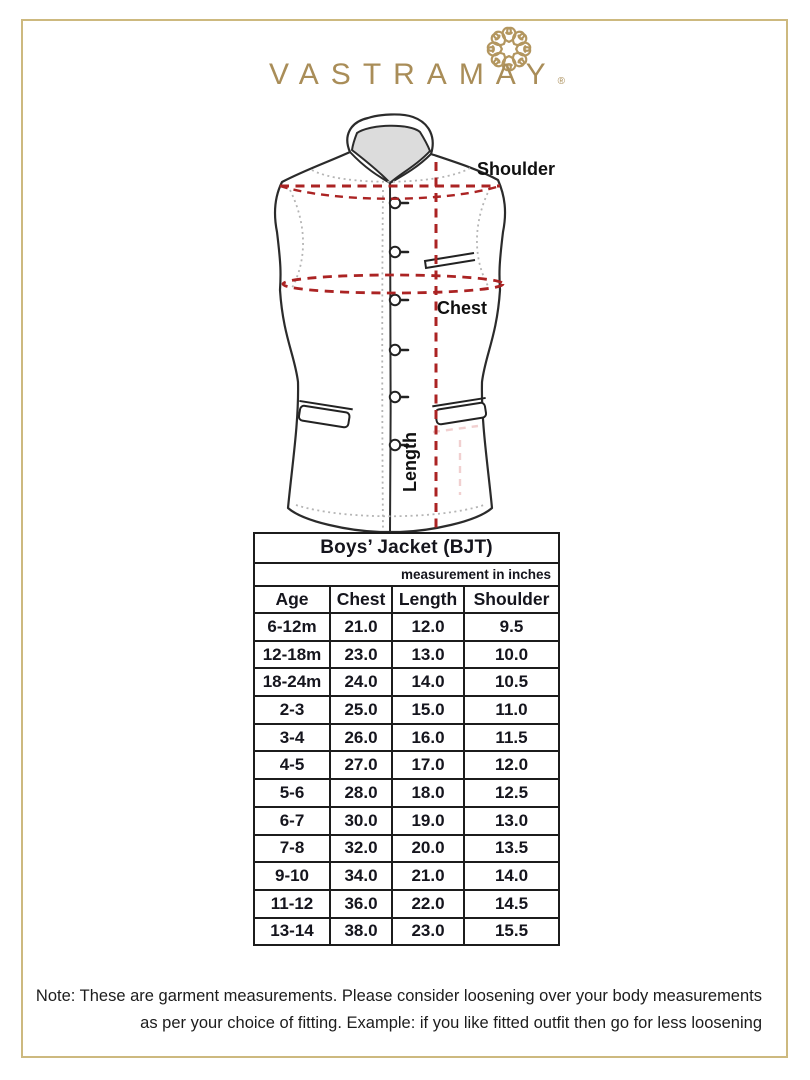 Image resolution: width=810 pixels, height=1080 pixels. Describe the element at coordinates (292, 820) in the screenshot. I see `cell-age: 6-7` at that location.